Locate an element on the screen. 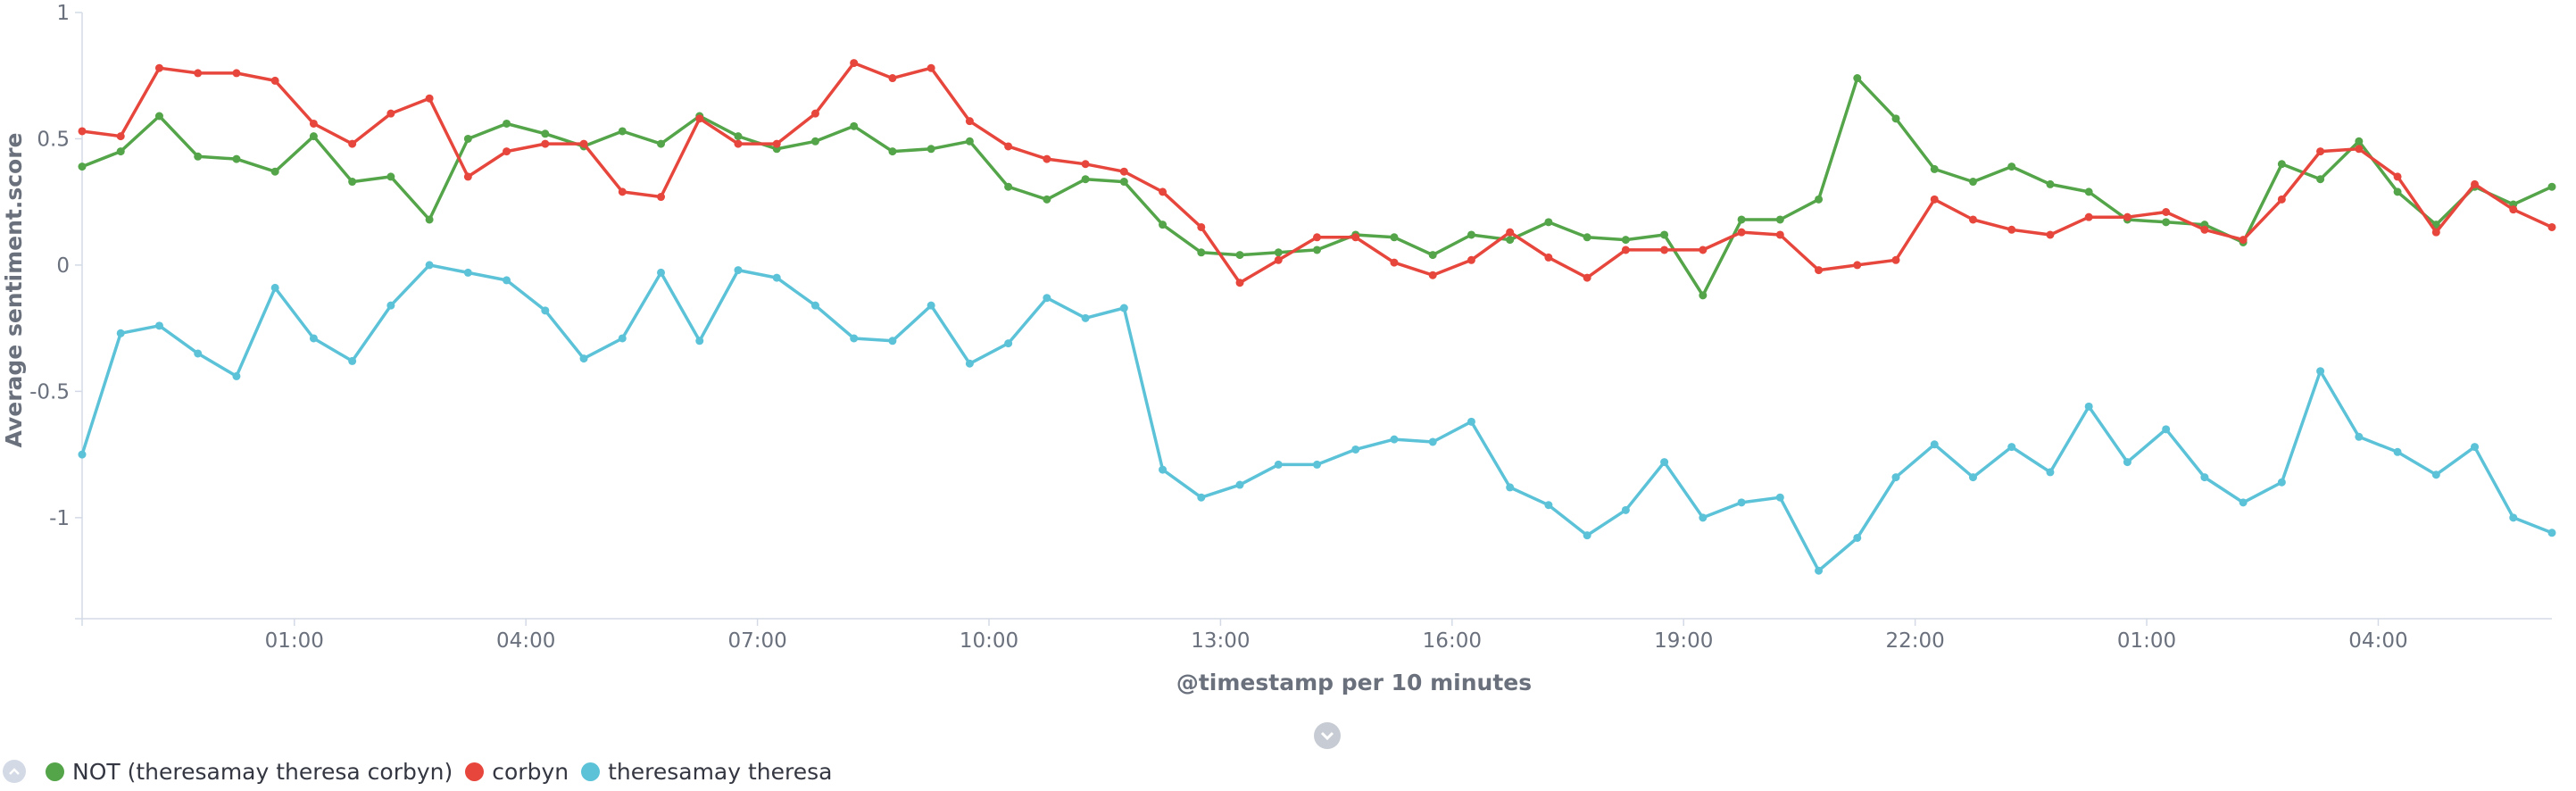  legend-item-not-theresamay: NOT (theresamay theresa corbyn) is located at coordinates (250, 772).